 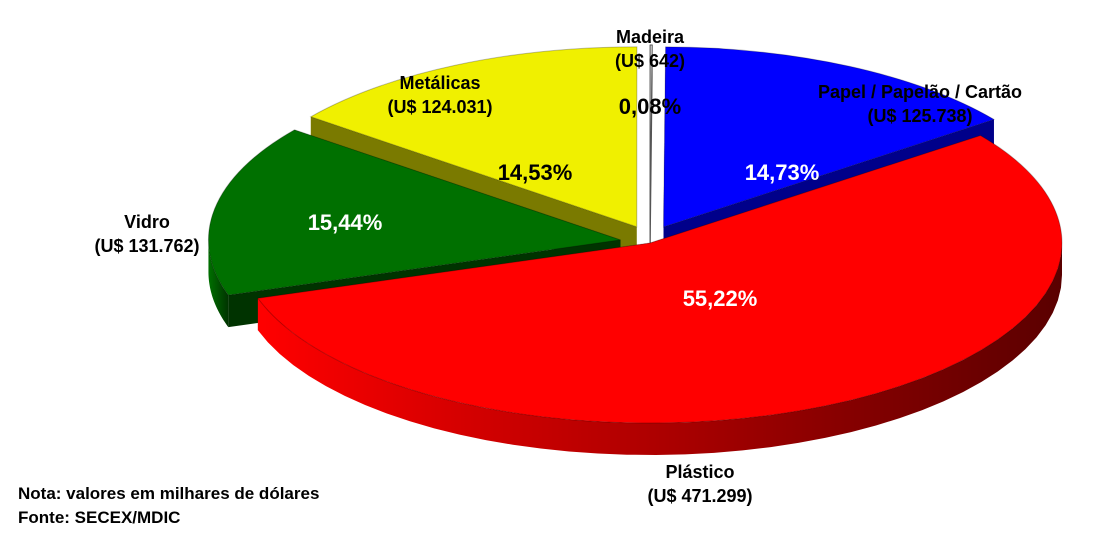 I want to click on slice-madeira, so click(x=651, y=135).